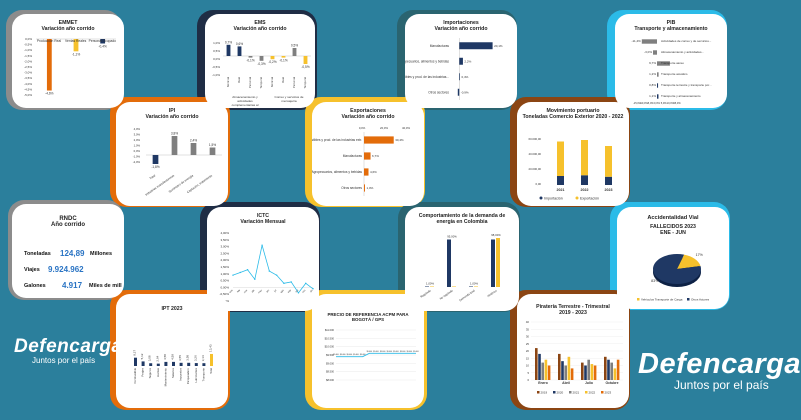 This screenshot has height=420, width=801. Describe the element at coordinates (155, 167) in the screenshot. I see `data-label: -1,8%` at that location.